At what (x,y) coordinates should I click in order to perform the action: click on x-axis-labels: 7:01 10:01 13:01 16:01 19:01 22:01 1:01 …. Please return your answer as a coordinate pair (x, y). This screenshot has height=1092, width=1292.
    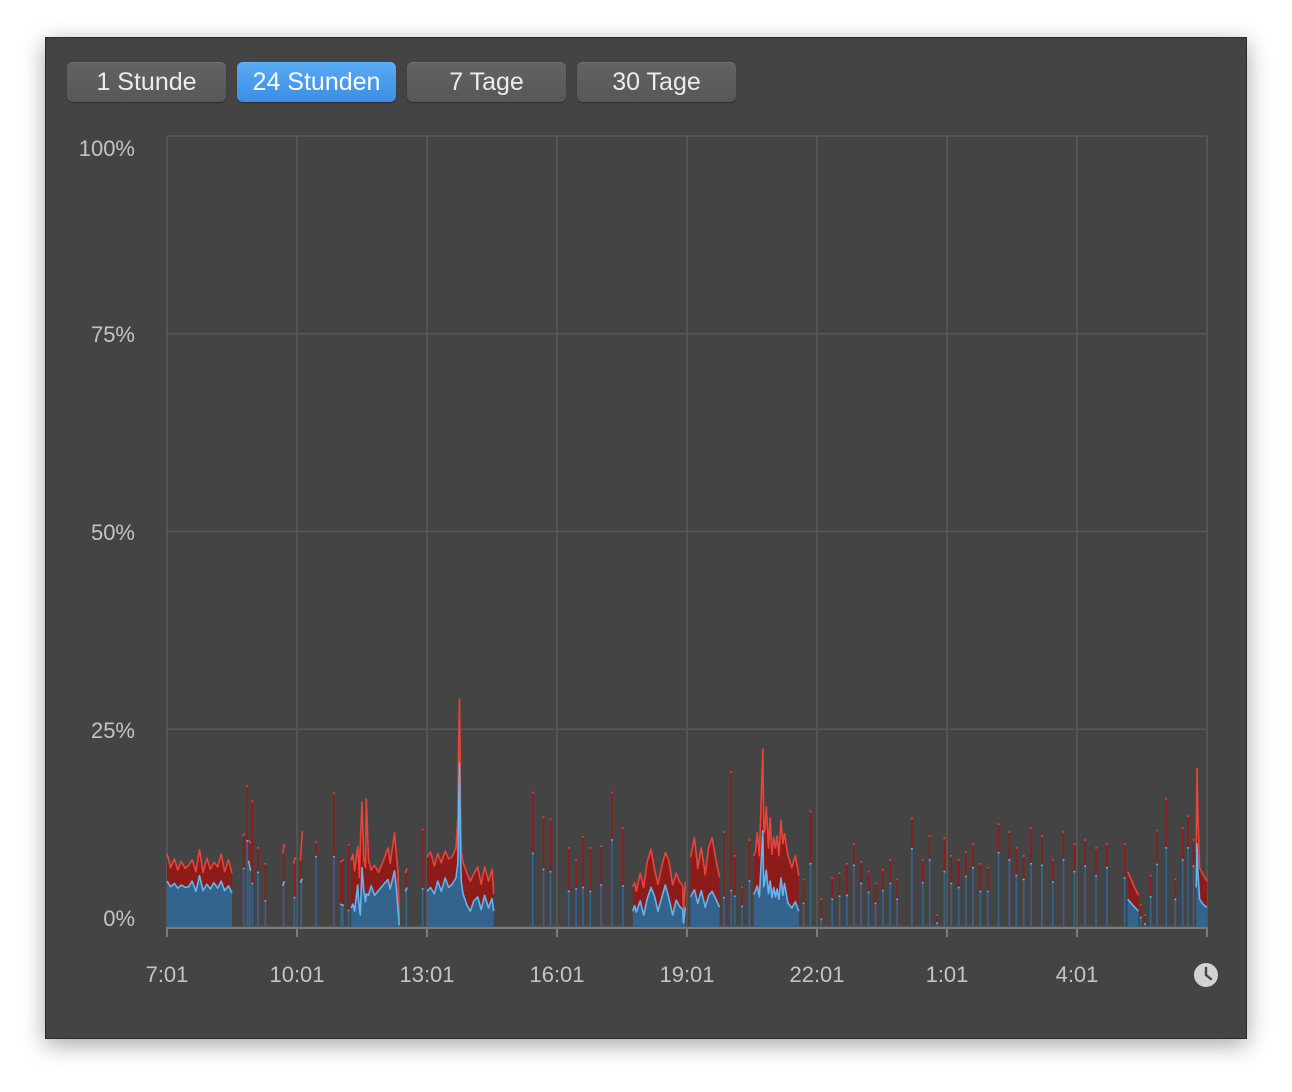
    Looking at the image, I should click on (622, 974).